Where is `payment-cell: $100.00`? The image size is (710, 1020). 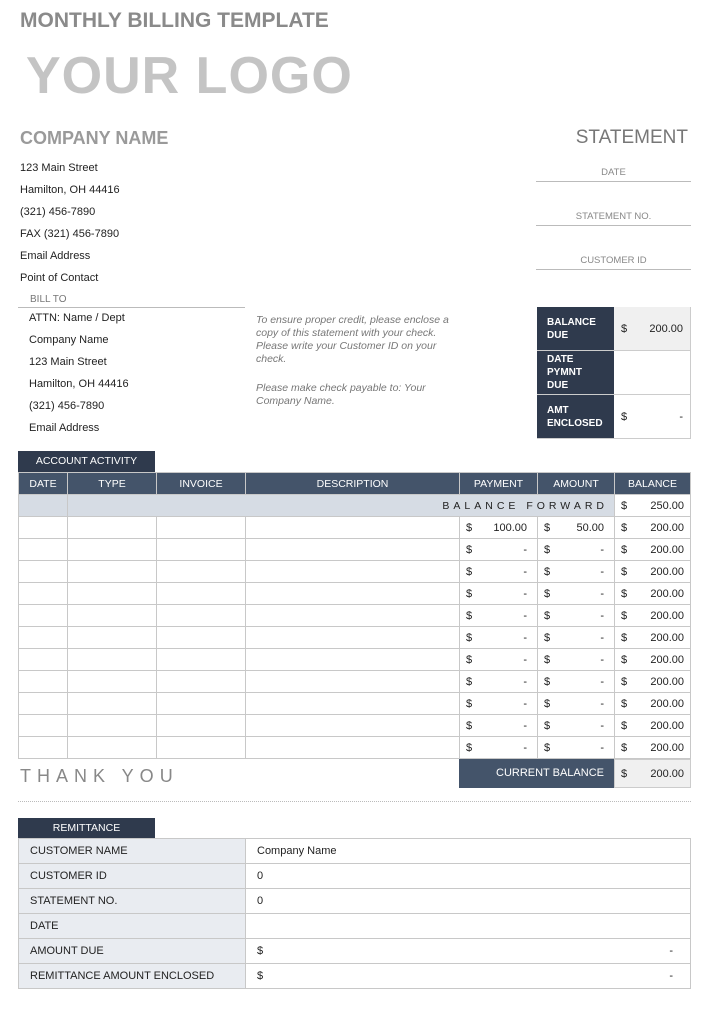
payment-cell: $100.00 is located at coordinates (498, 527).